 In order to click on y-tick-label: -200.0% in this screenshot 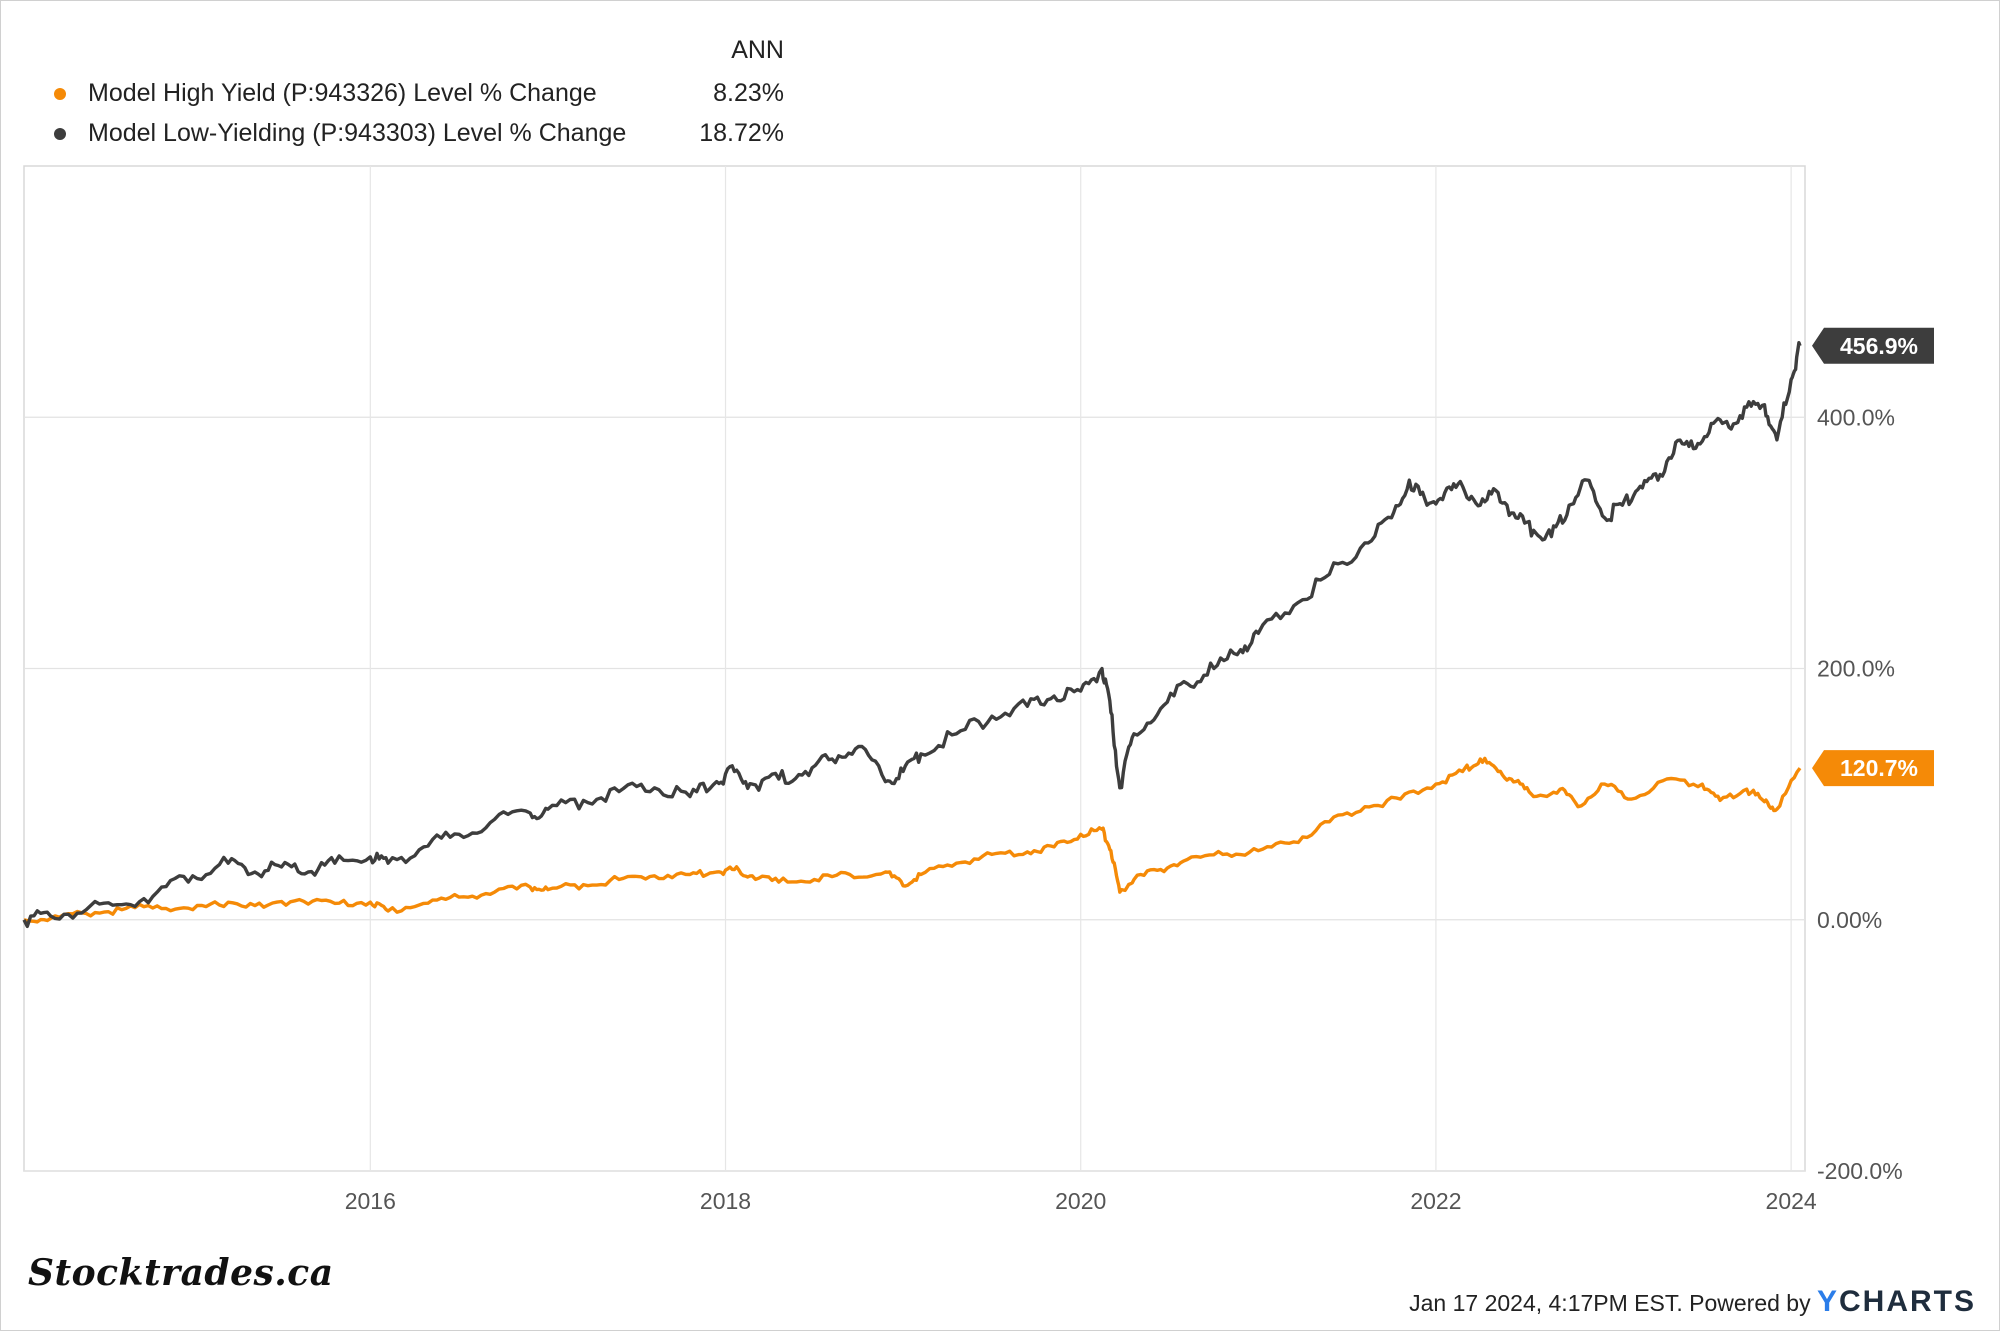, I will do `click(1860, 1171)`.